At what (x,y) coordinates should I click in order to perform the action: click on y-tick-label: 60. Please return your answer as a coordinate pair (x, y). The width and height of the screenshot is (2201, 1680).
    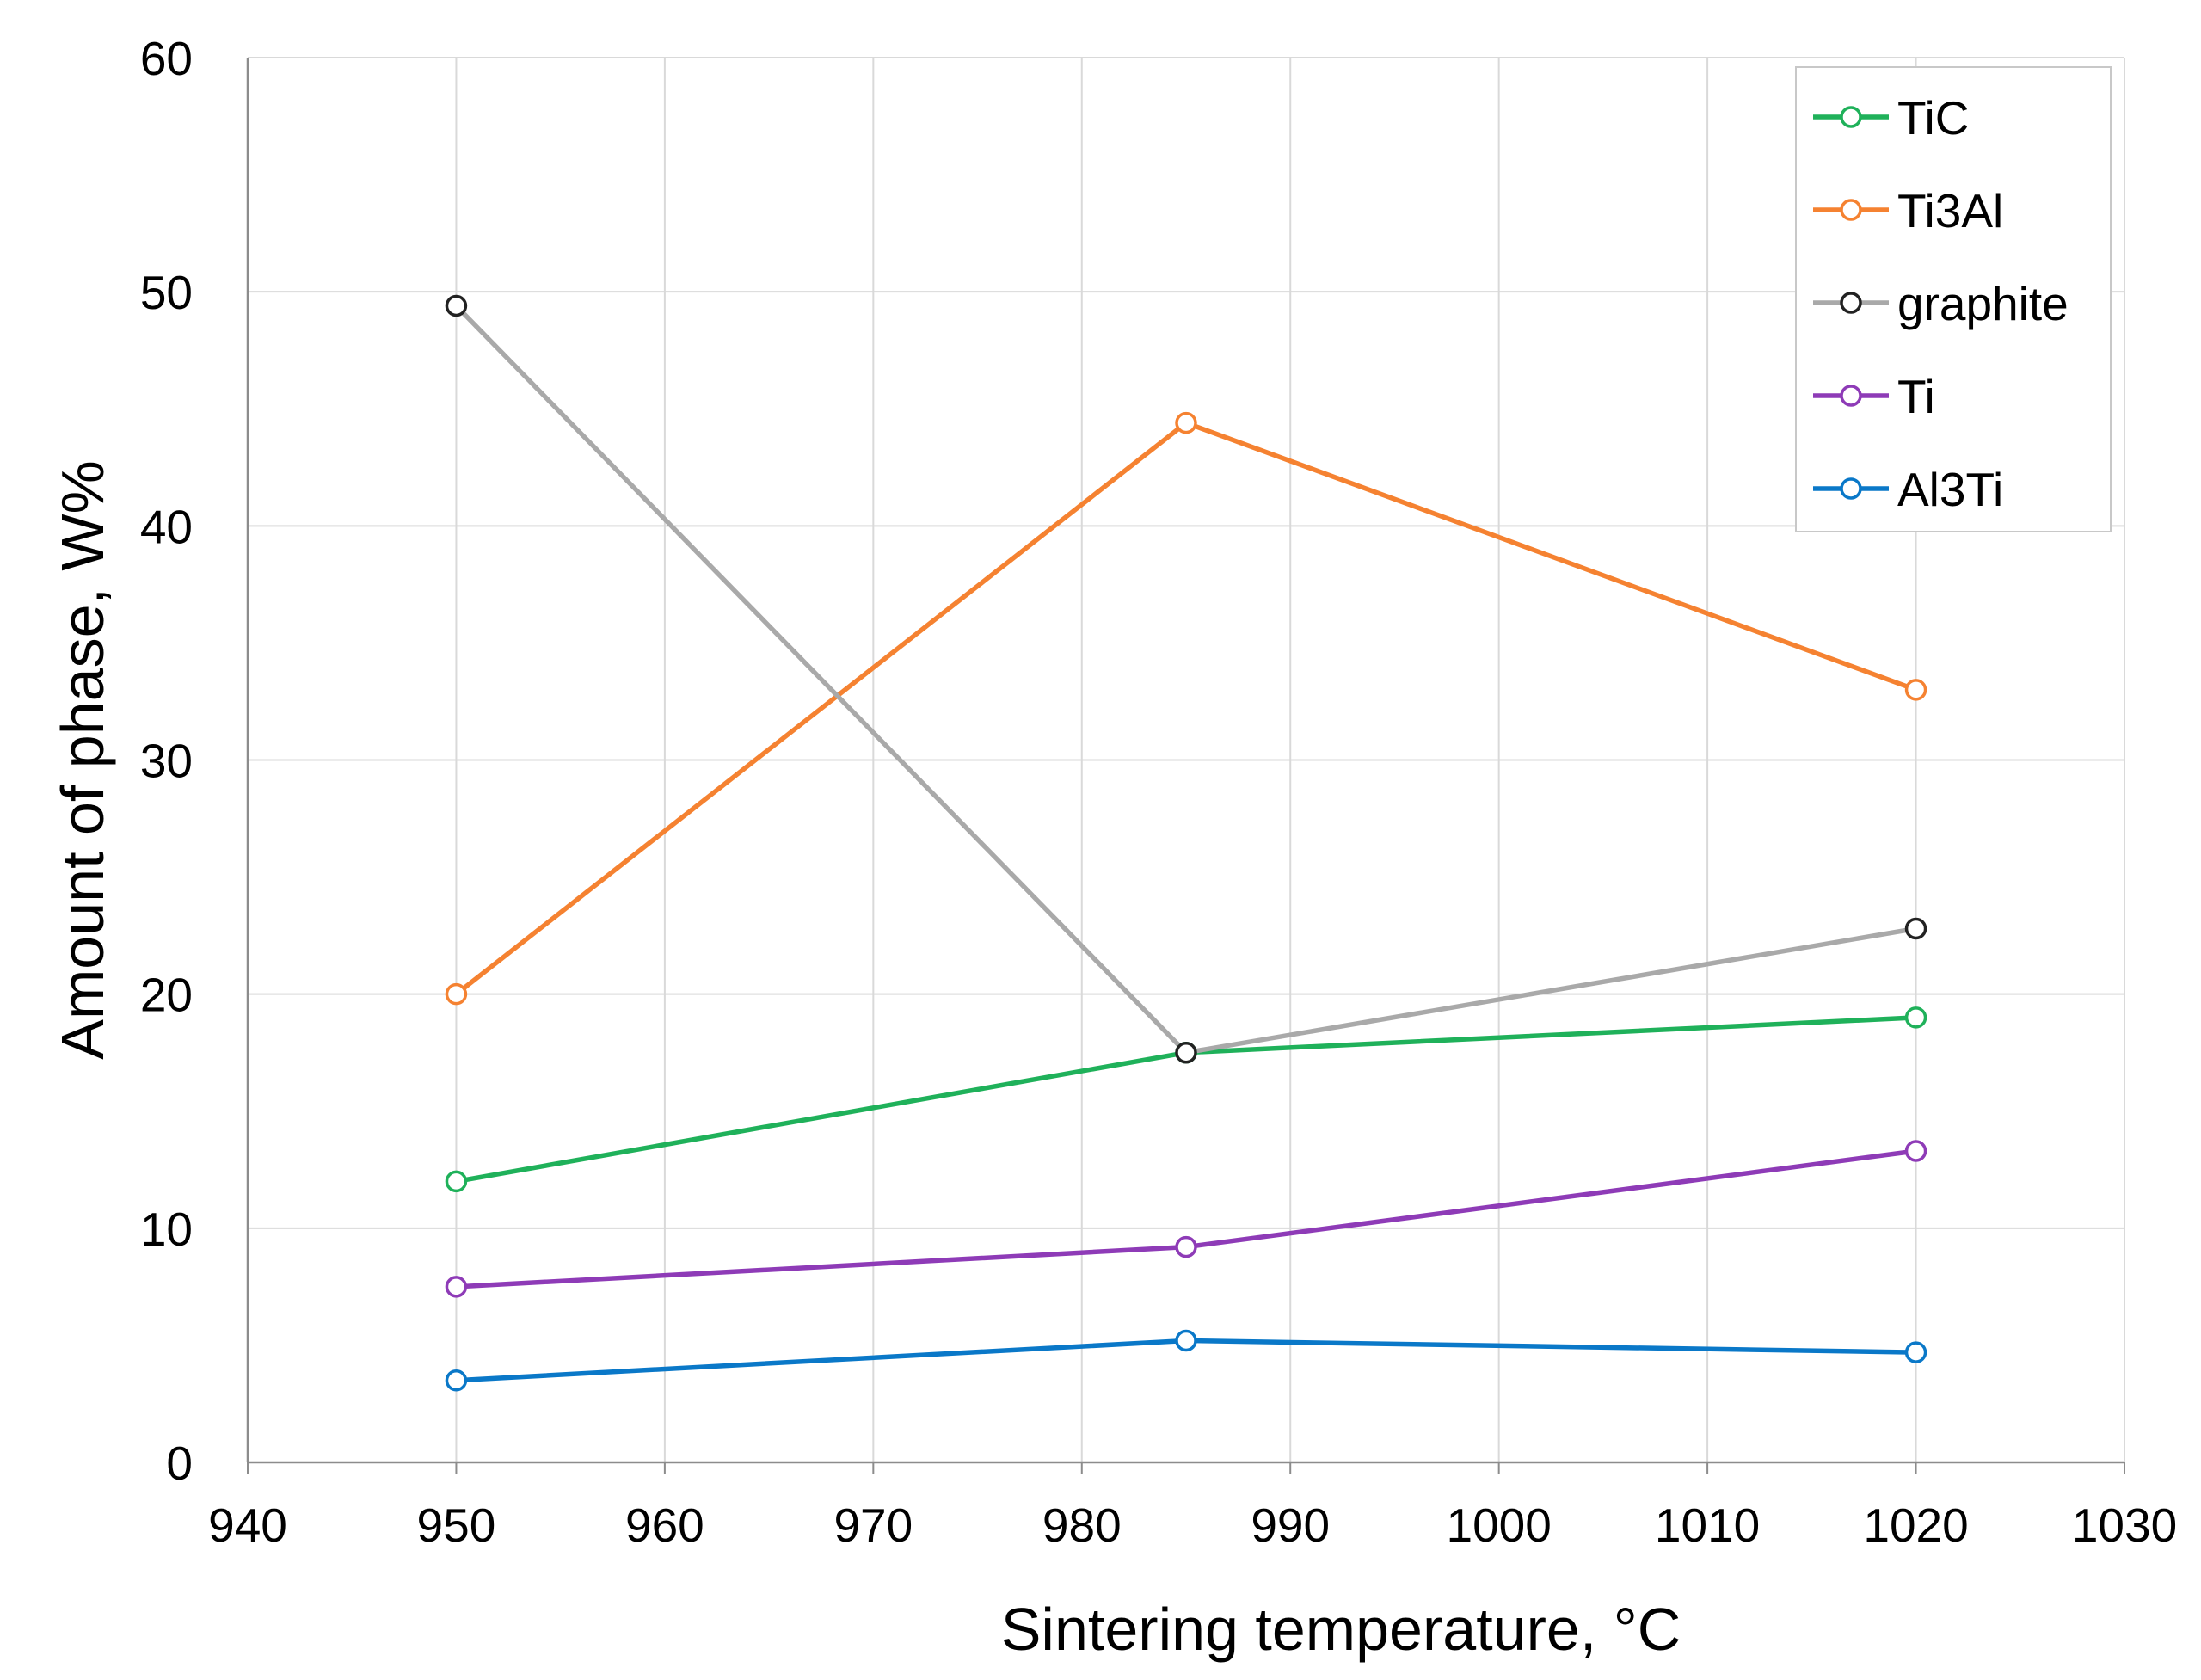
    Looking at the image, I should click on (166, 59).